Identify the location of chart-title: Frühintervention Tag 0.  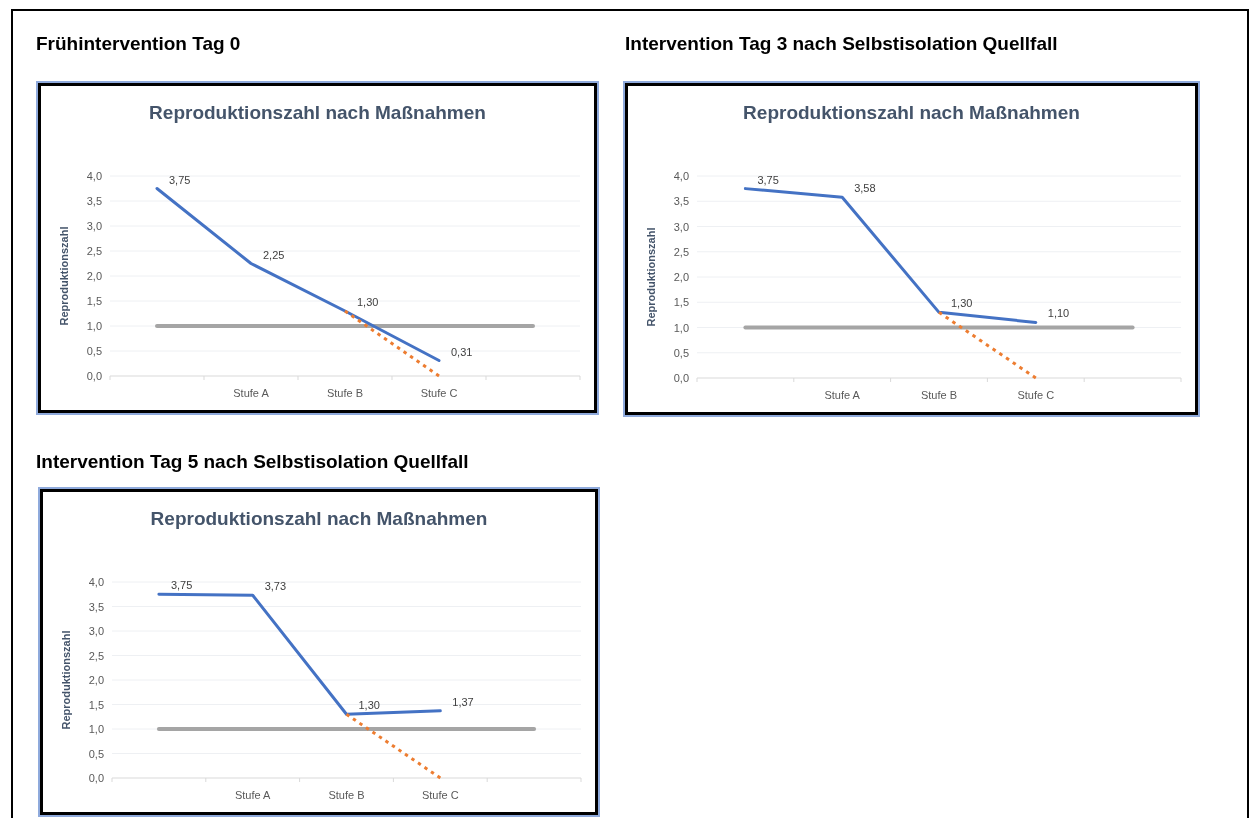
(138, 43).